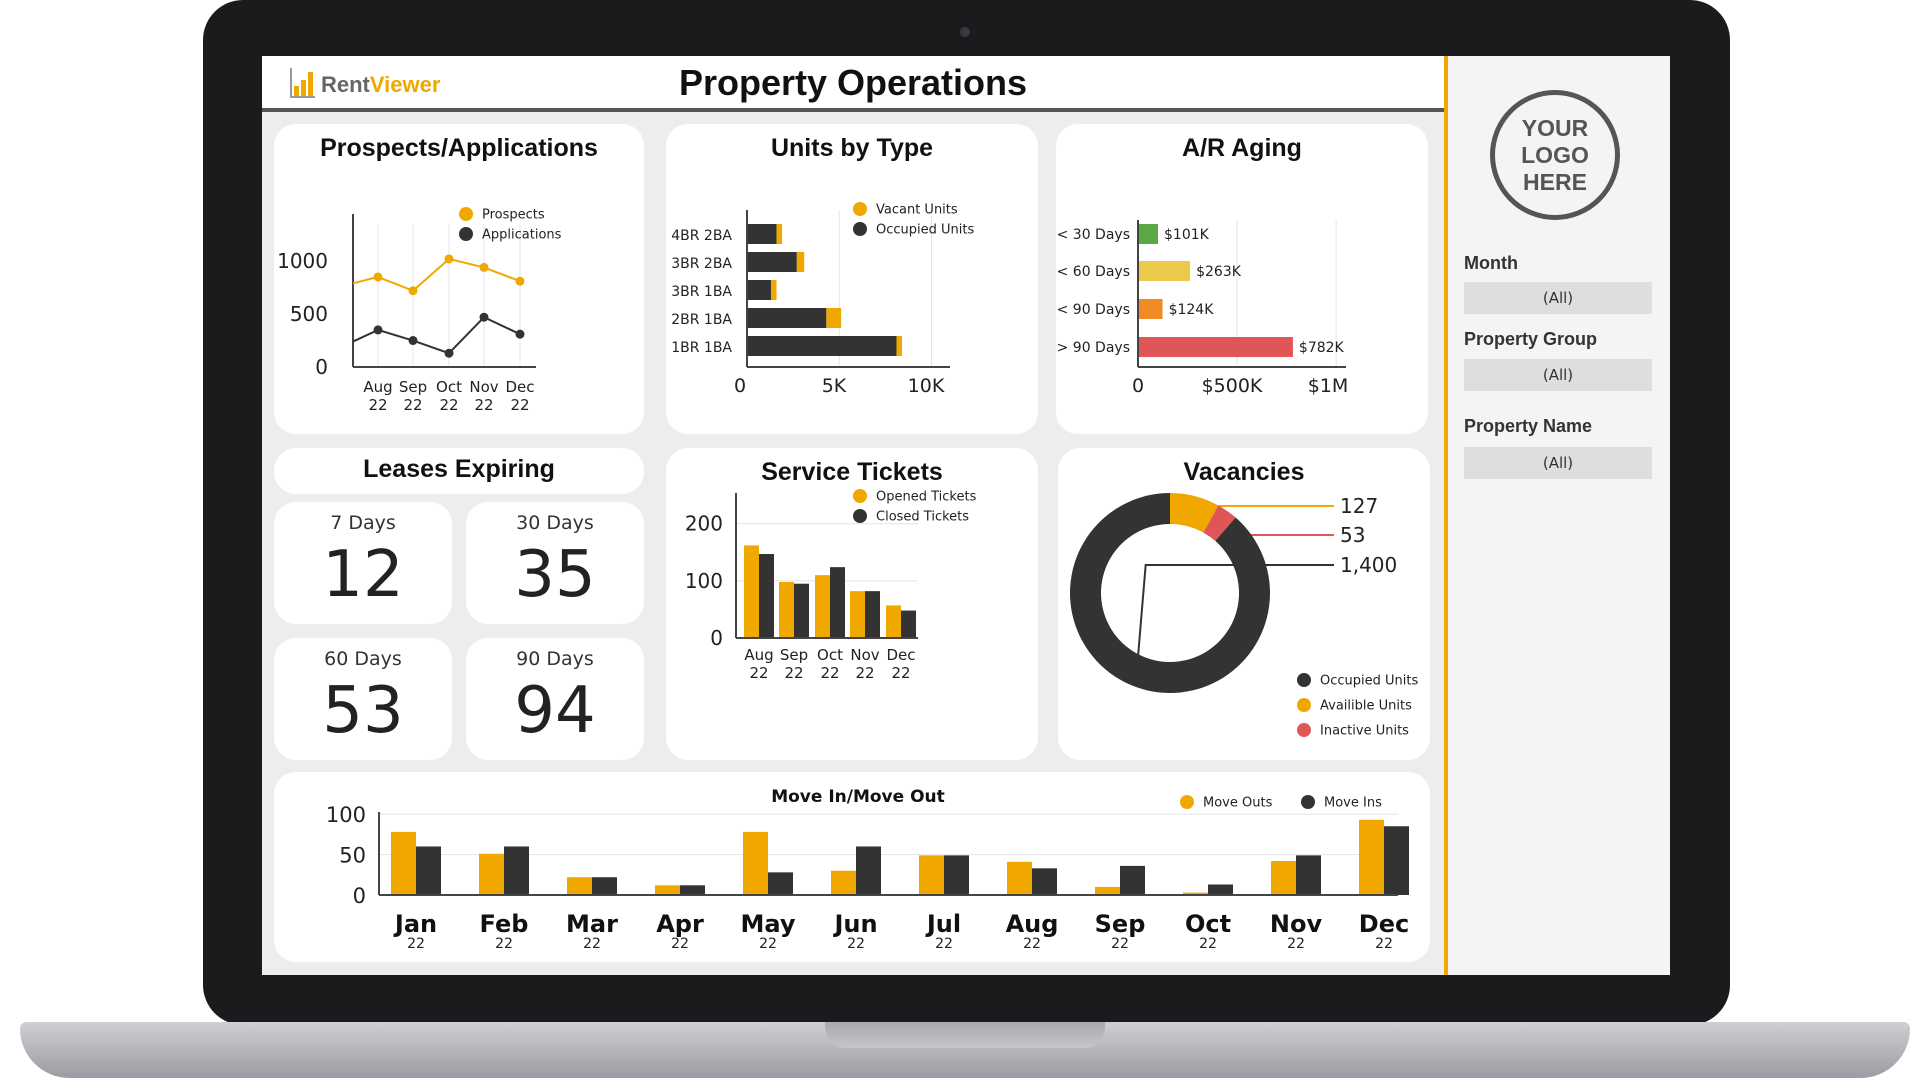 This screenshot has height=1080, width=1920. I want to click on value-label: $124K, so click(1192, 310).